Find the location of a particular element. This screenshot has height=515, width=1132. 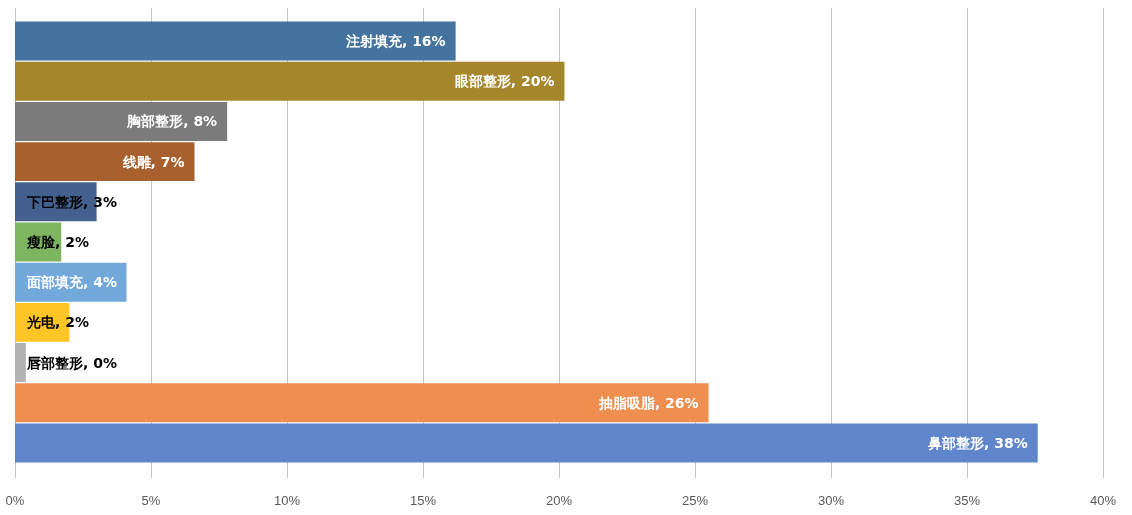

category-label: 注射填充, 16% is located at coordinates (395, 41).